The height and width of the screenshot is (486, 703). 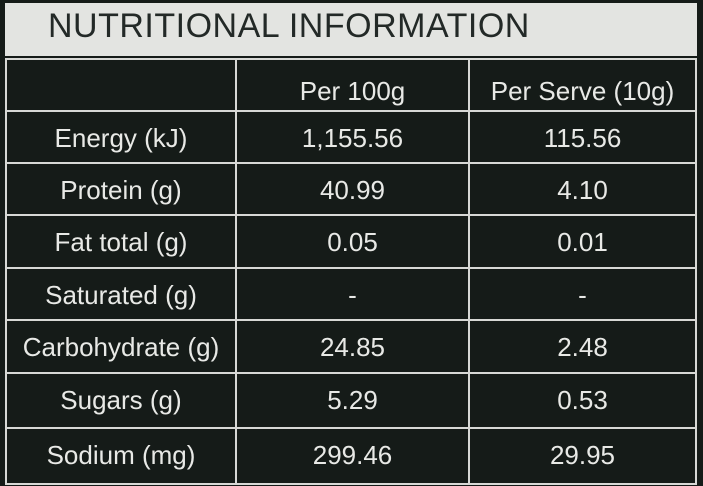 I want to click on value-per-serve: -, so click(x=582, y=294).